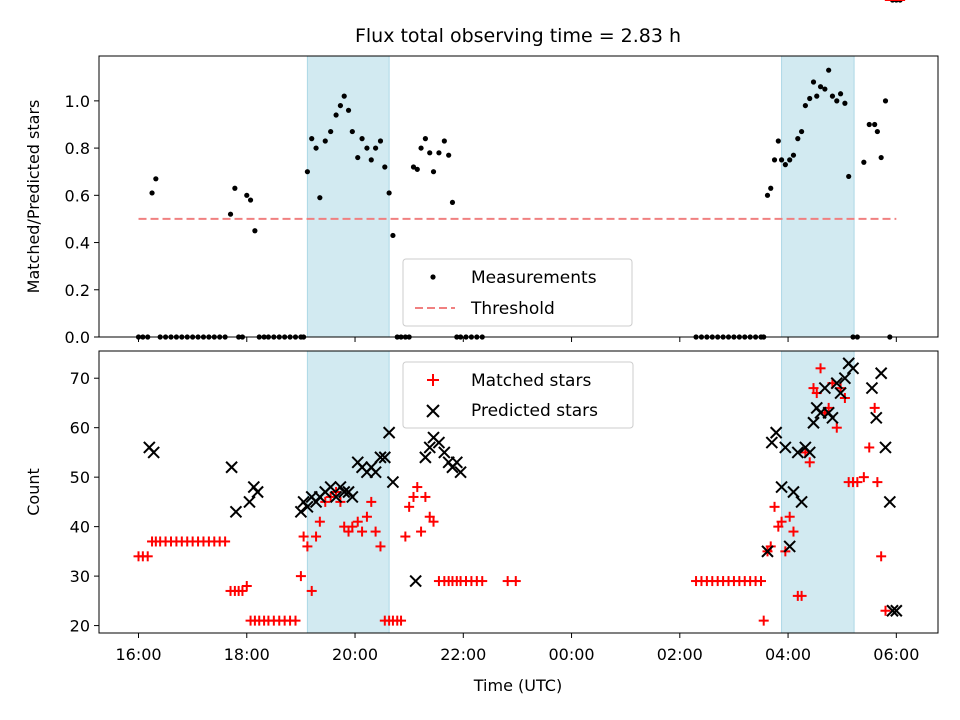  What do you see at coordinates (571, 654) in the screenshot?
I see `x-tick-label: 00:00` at bounding box center [571, 654].